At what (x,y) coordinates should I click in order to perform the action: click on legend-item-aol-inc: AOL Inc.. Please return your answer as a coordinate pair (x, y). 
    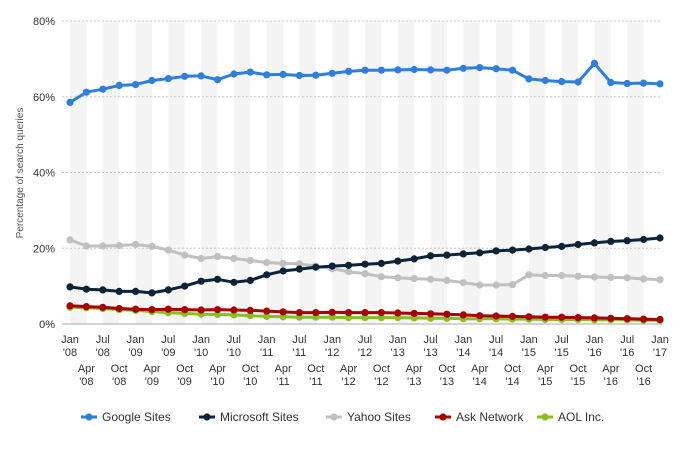
    Looking at the image, I should click on (570, 417).